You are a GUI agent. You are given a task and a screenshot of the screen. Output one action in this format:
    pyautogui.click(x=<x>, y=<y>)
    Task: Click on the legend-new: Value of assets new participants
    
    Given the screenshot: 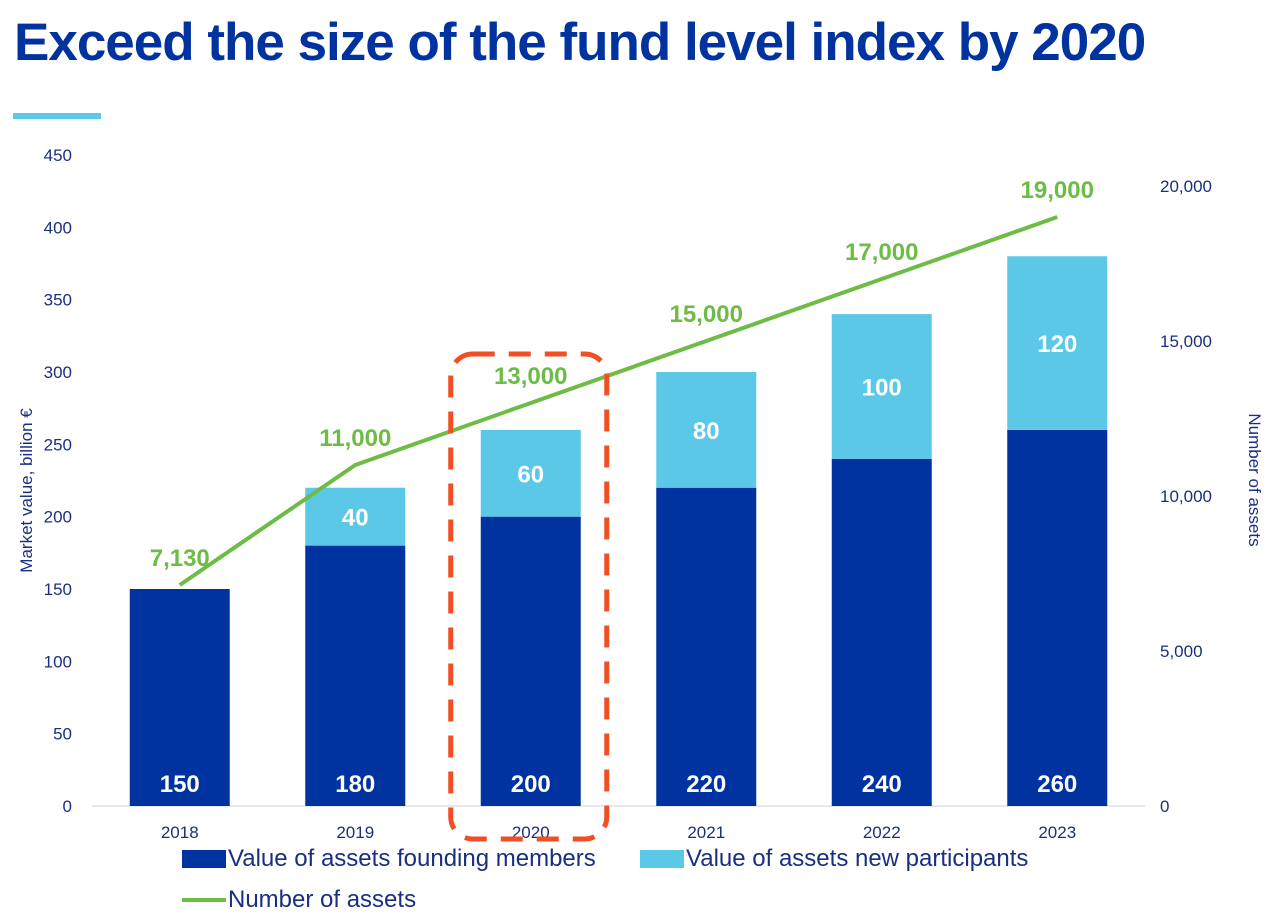 What is the action you would take?
    pyautogui.click(x=834, y=859)
    